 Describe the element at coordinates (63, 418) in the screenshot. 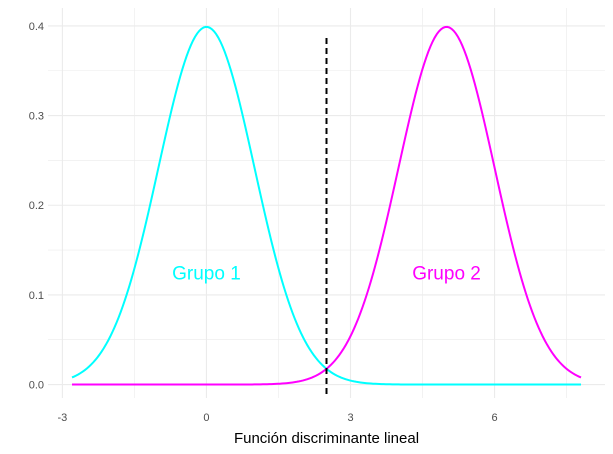

I see `x-tick-label: -3` at that location.